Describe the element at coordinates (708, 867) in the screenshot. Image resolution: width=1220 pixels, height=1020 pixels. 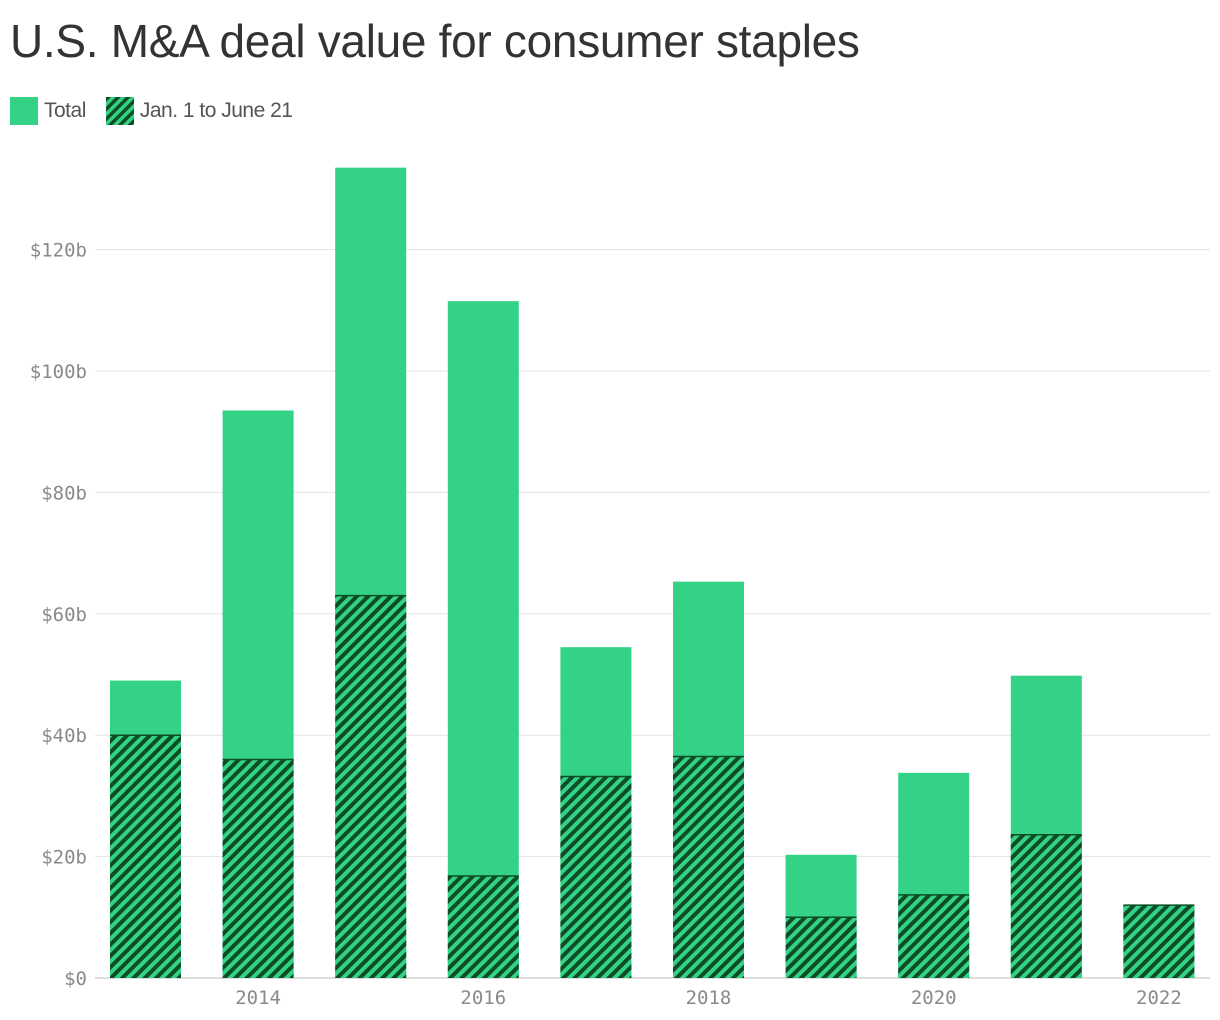
I see `bar-ytd-2018` at that location.